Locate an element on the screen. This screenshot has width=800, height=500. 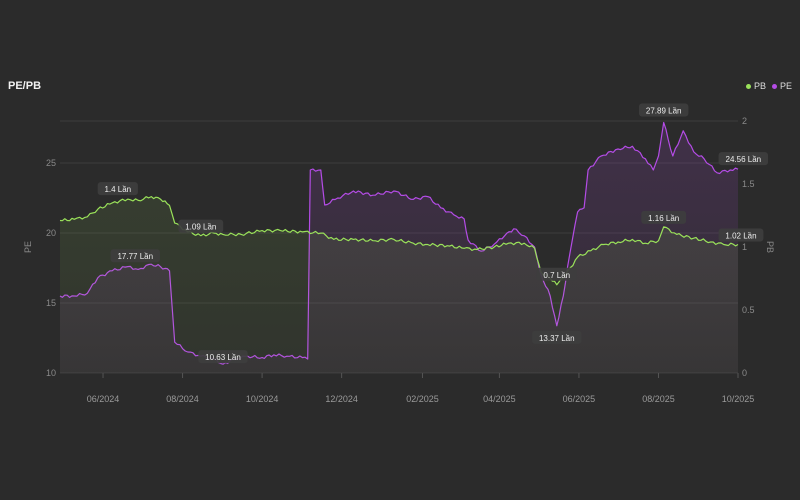
x-tick-label: 08/2024 is located at coordinates (182, 399).